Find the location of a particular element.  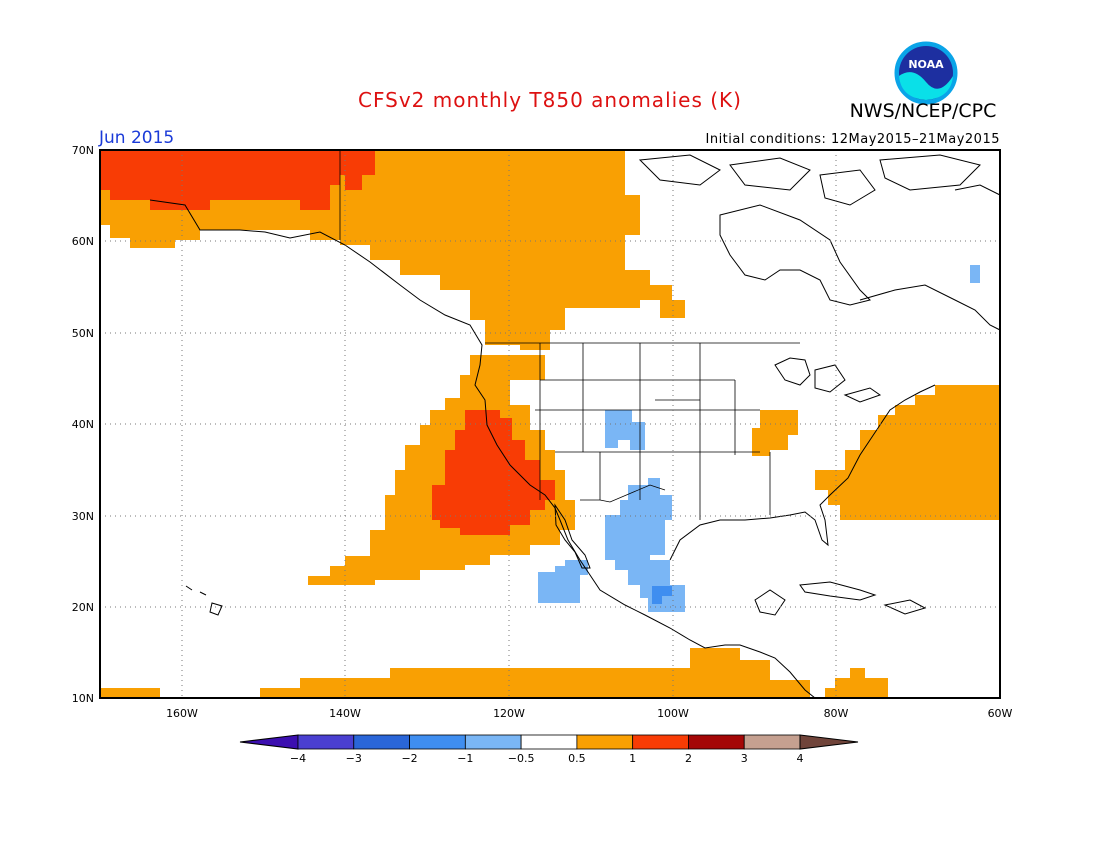

lat-label: 70N is located at coordinates (83, 150).